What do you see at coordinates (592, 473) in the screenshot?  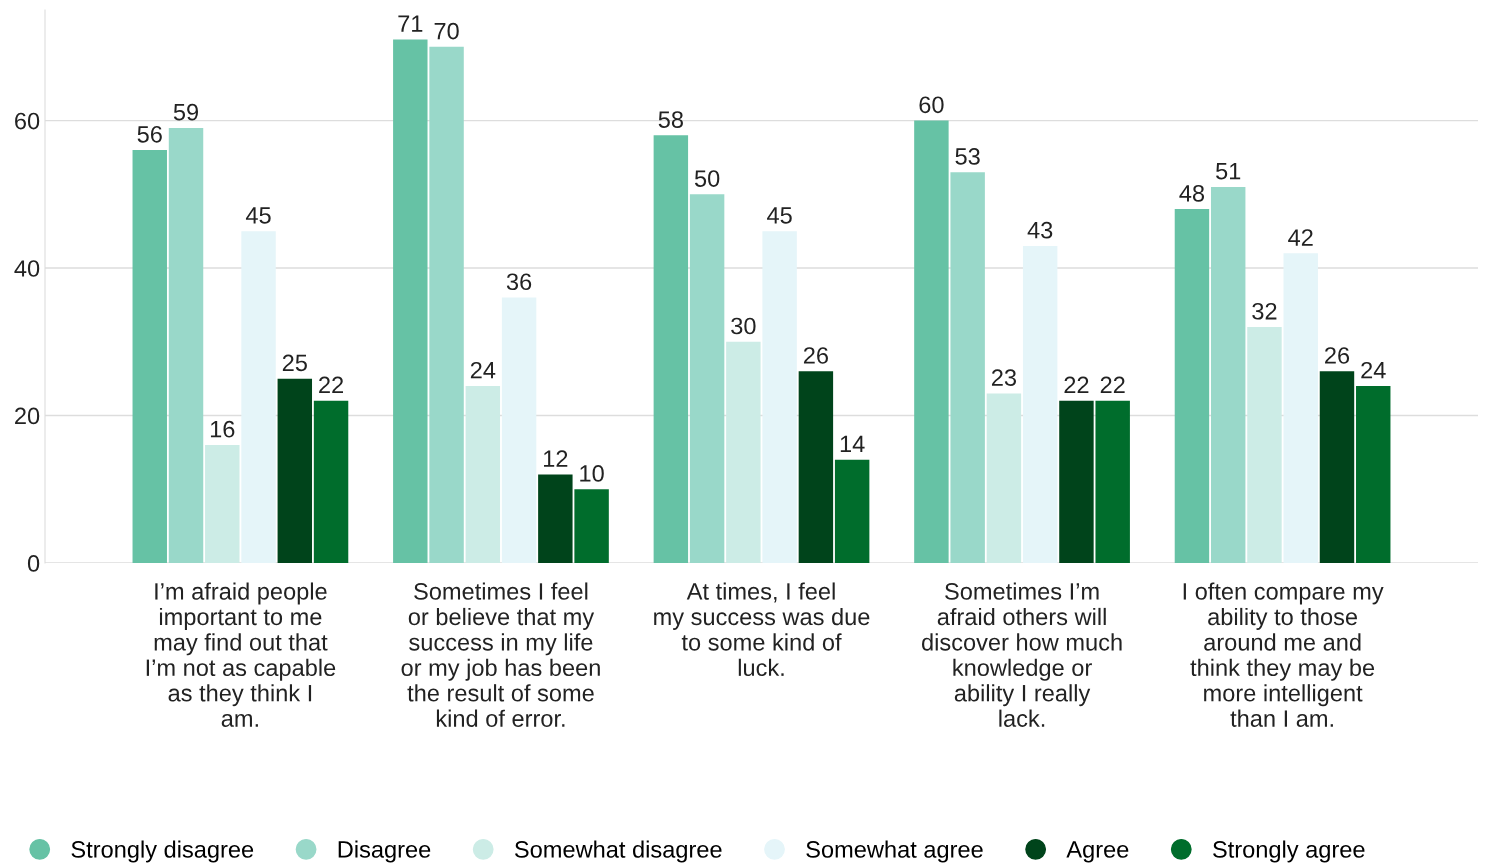 I see `data-label: 10` at bounding box center [592, 473].